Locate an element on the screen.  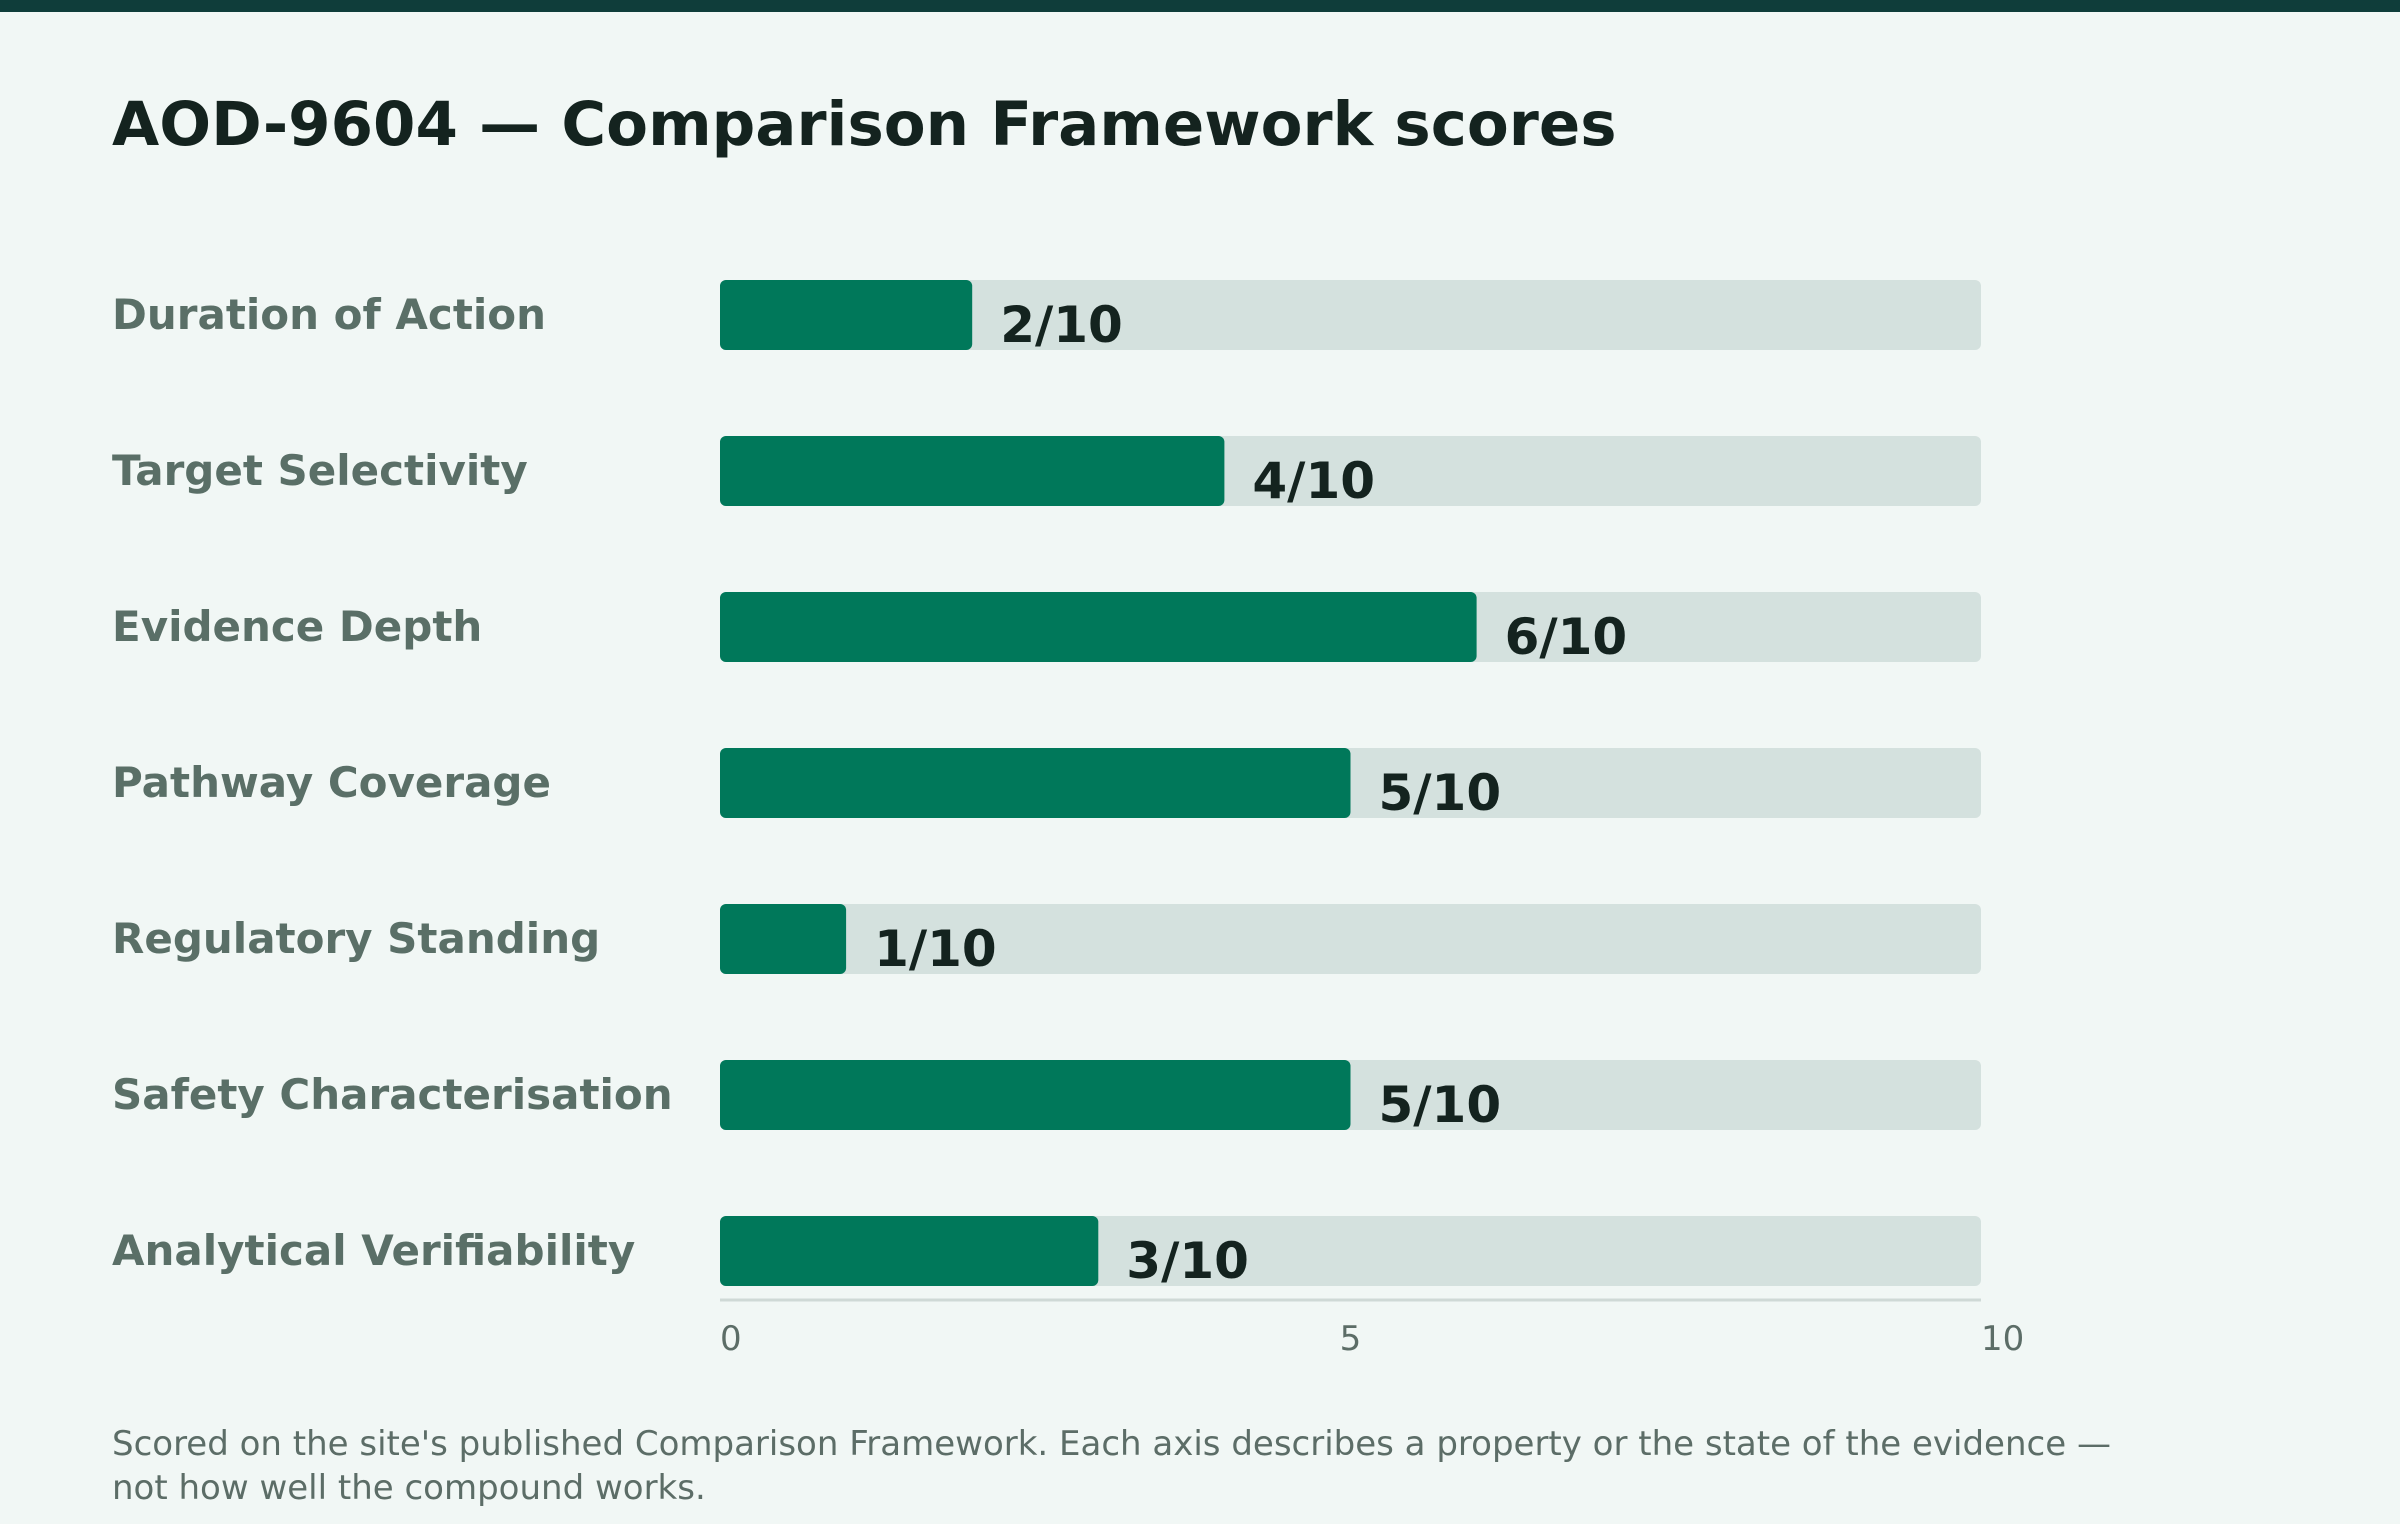
page-title: AOD-9604 — Comparison Framework scores is located at coordinates (864, 124).